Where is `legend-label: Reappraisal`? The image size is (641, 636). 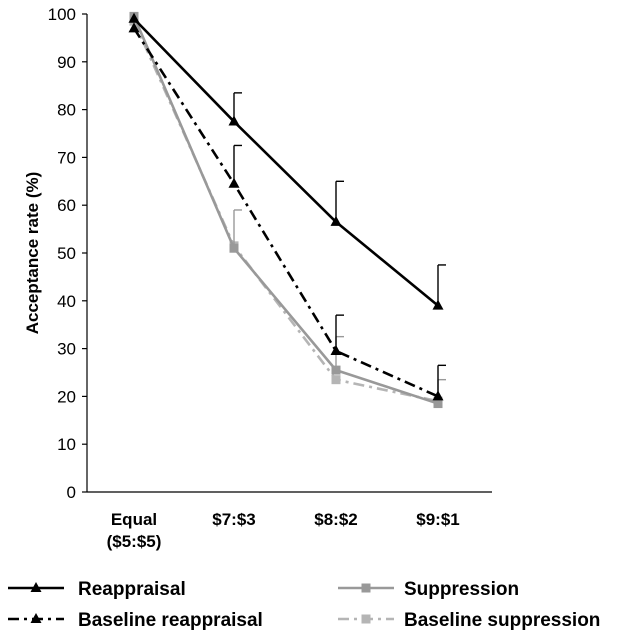
legend-label: Reappraisal is located at coordinates (132, 589).